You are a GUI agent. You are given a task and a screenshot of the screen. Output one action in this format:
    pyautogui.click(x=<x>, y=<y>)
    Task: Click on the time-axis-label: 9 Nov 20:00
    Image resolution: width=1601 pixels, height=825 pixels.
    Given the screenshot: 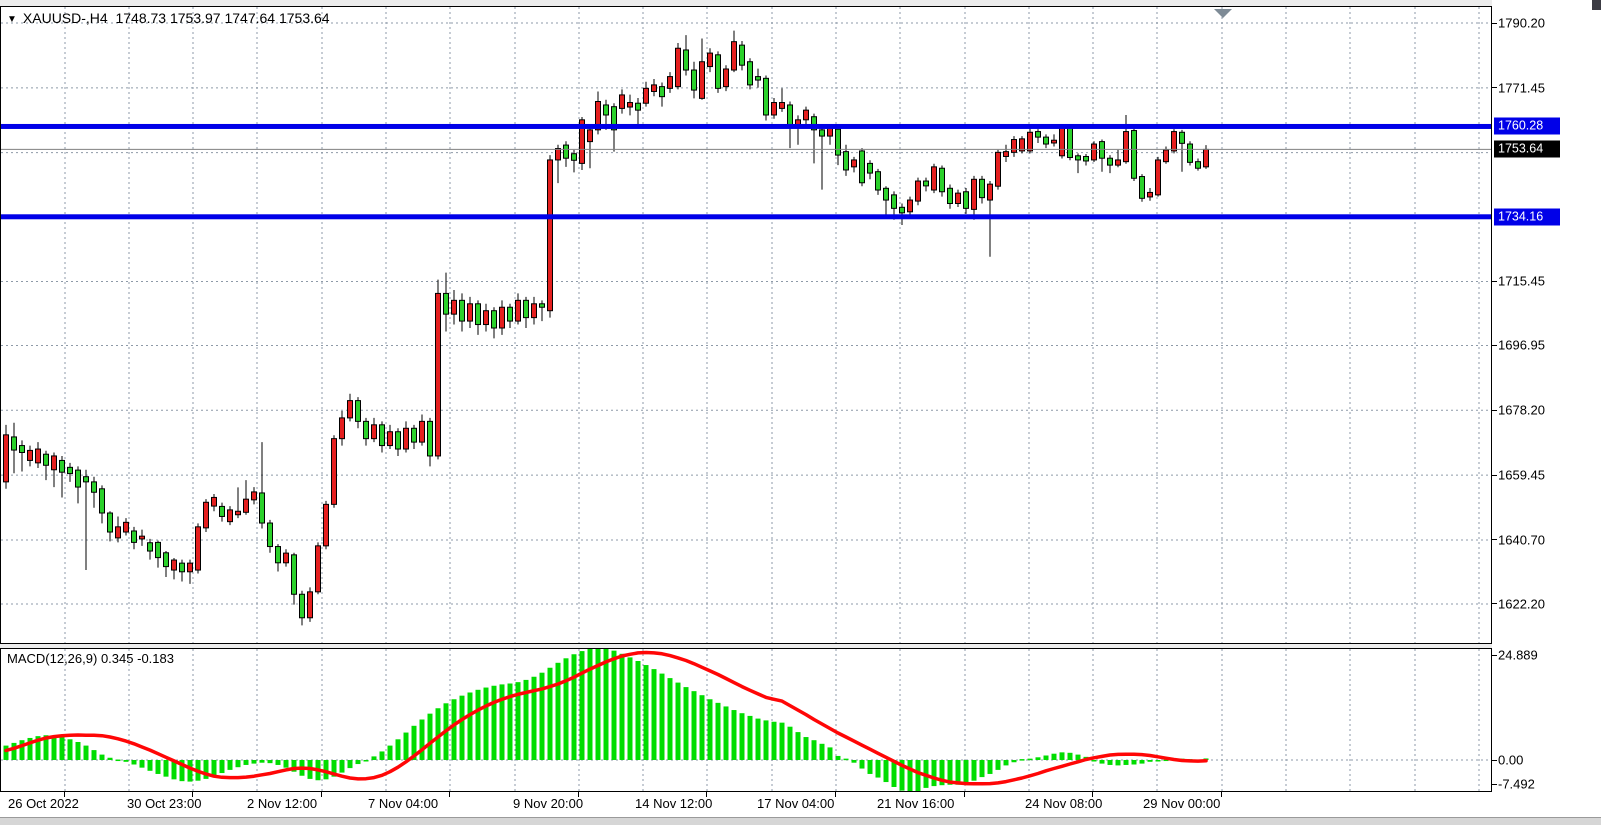 What is the action you would take?
    pyautogui.click(x=548, y=803)
    